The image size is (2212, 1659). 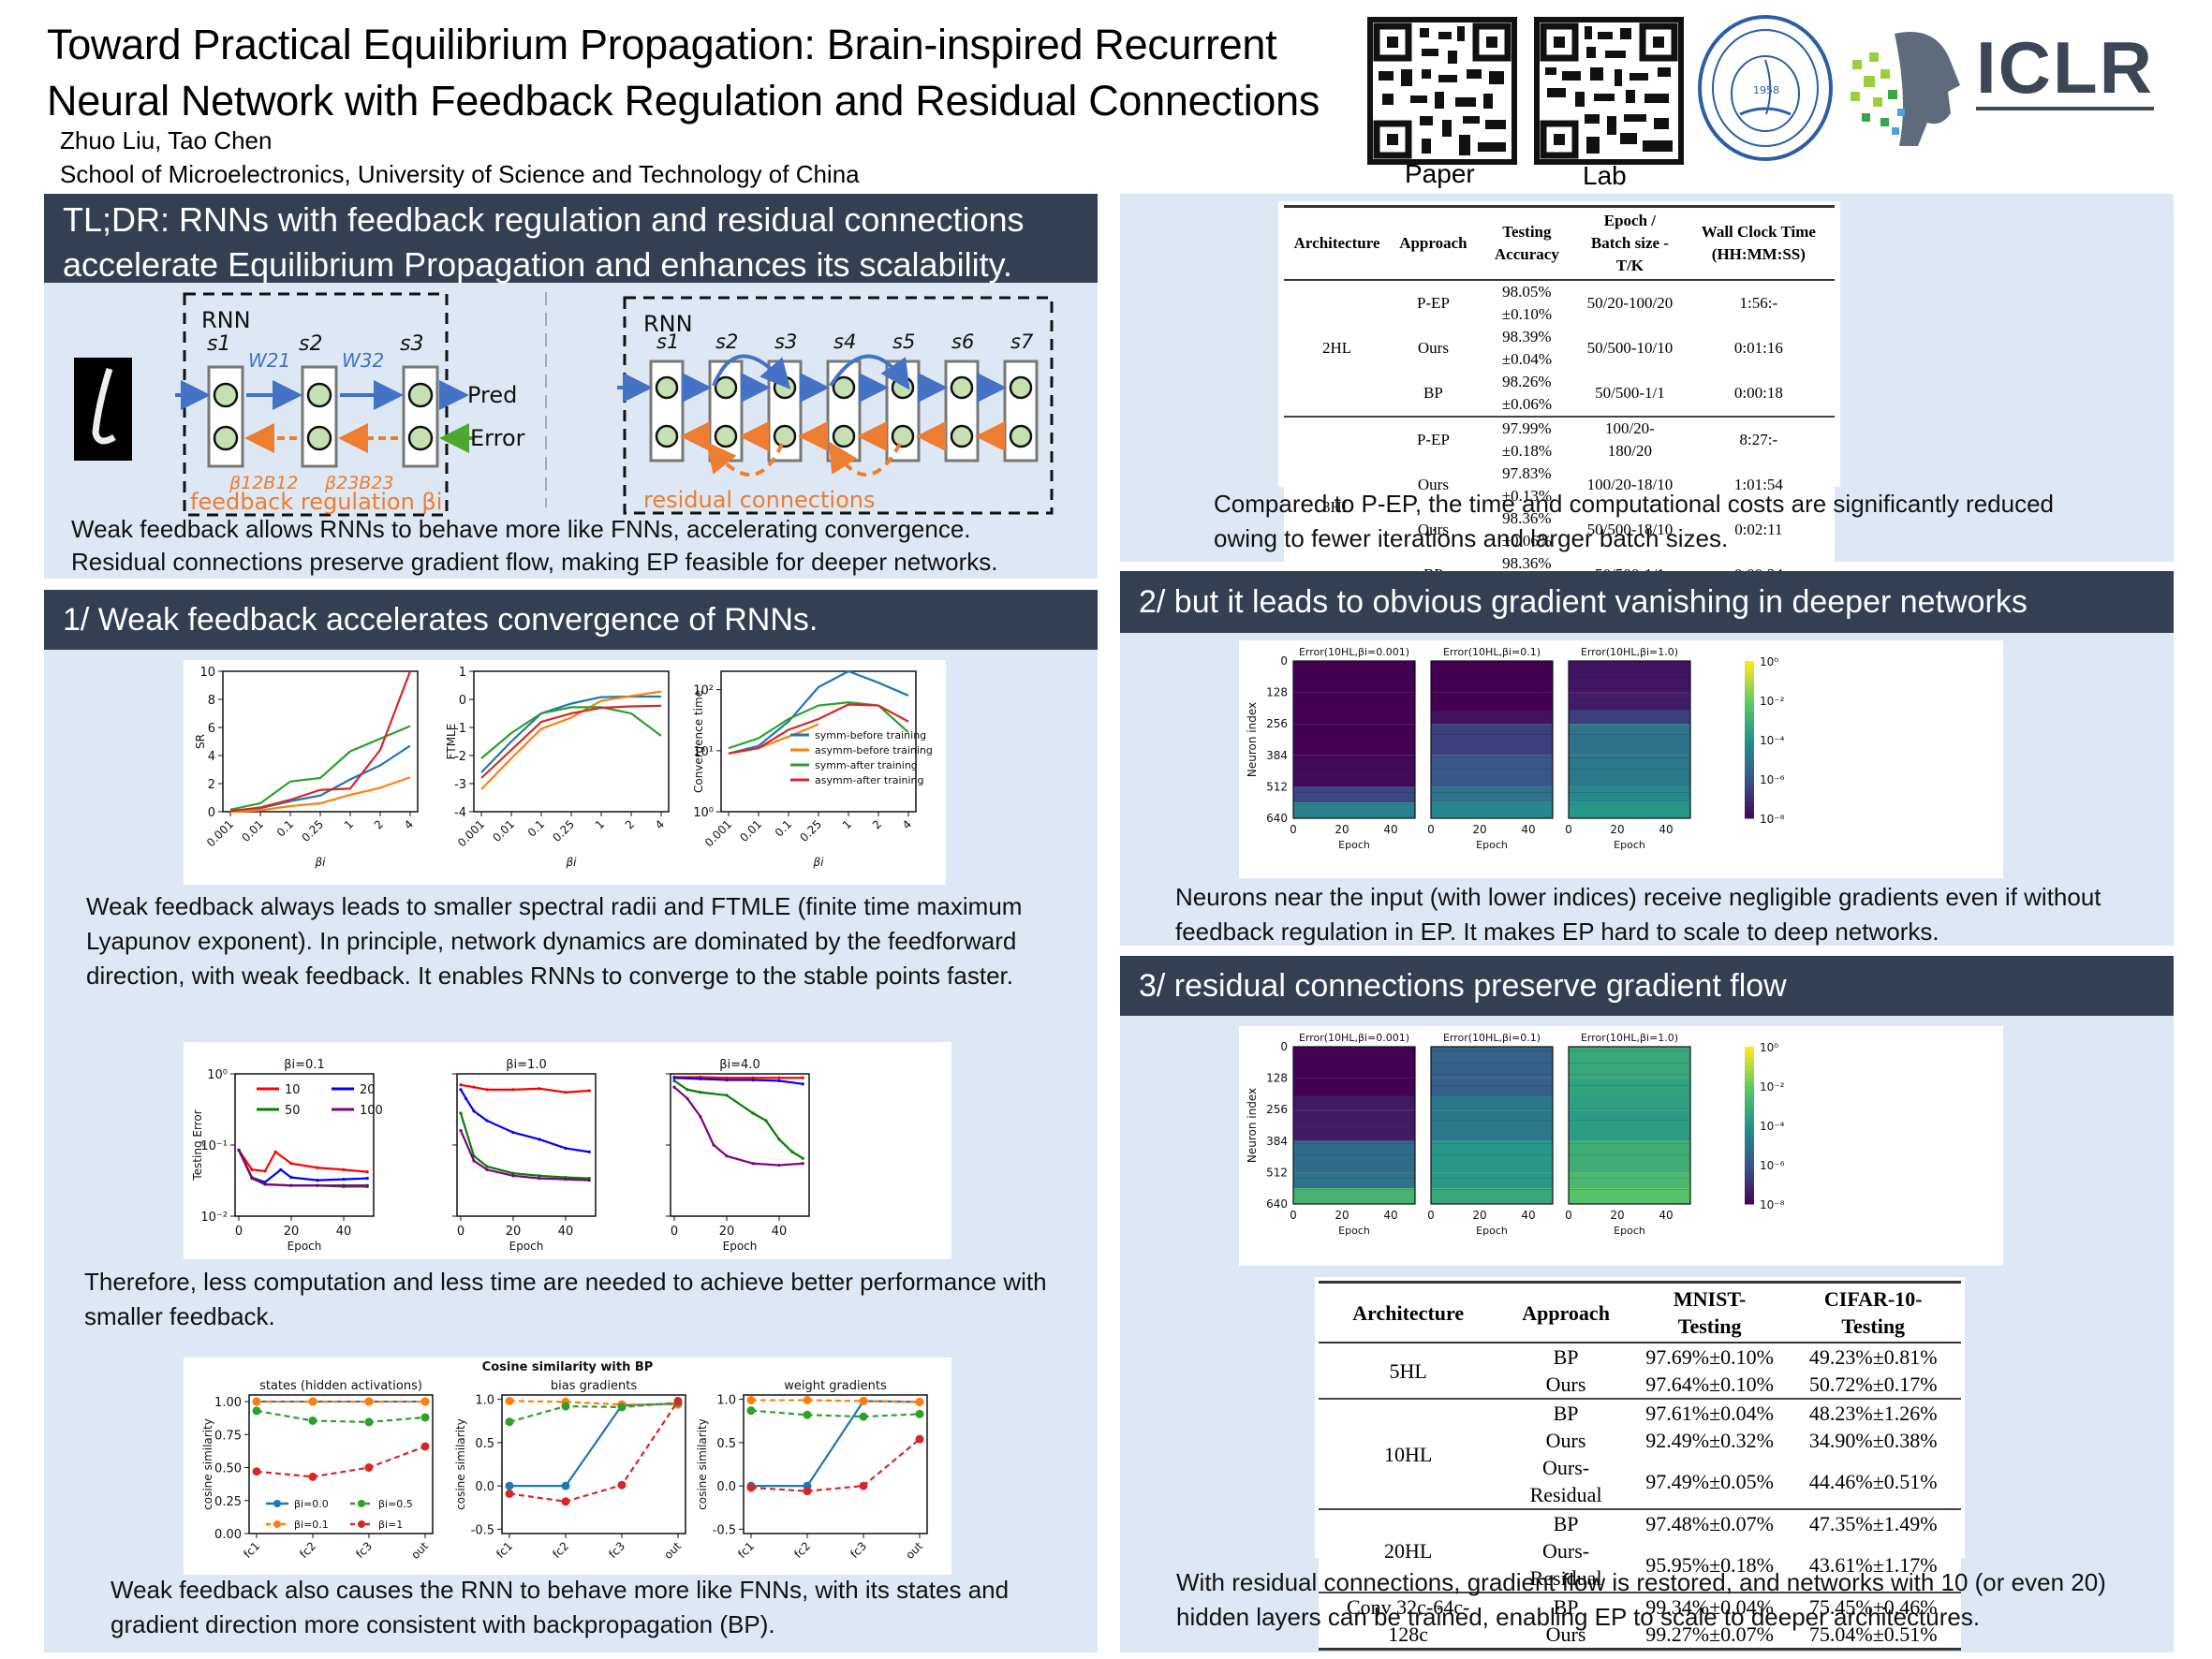 I want to click on legend-label: 20, so click(x=368, y=1090).